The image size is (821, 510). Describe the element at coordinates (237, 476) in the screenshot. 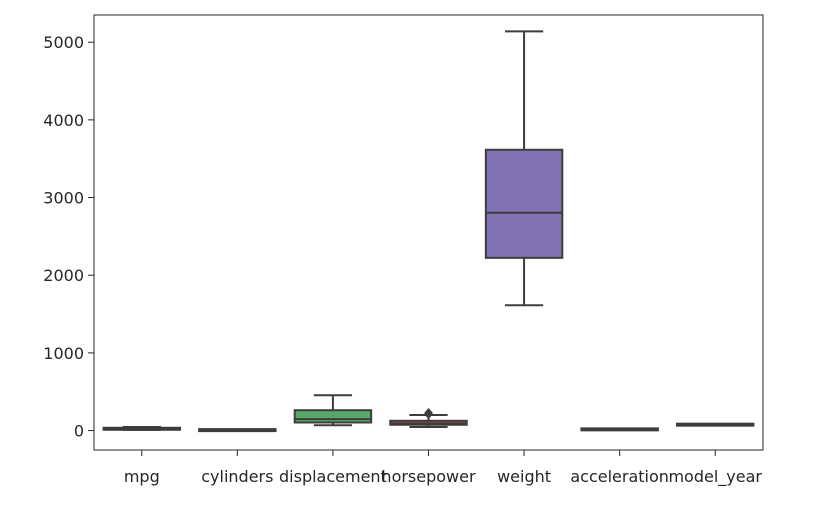

I see `x-tick-label-cylinders: cylinders` at that location.